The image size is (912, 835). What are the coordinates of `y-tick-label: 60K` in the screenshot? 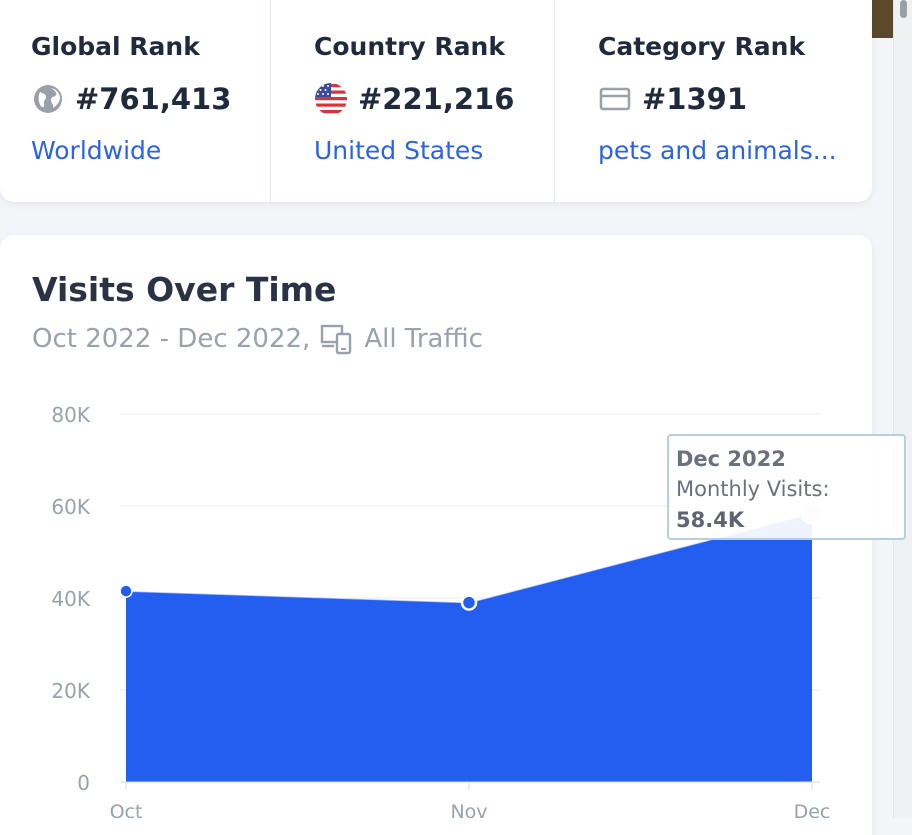 It's located at (70, 507).